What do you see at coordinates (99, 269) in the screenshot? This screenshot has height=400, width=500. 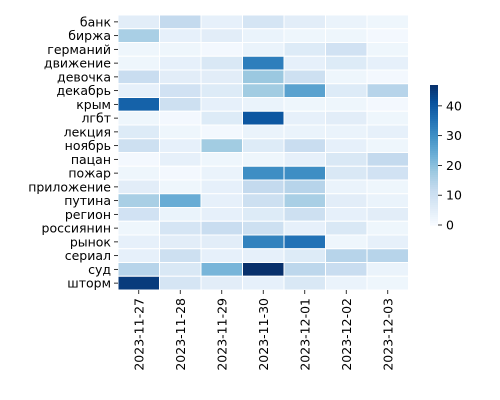 I see `y-tick-label: суд` at bounding box center [99, 269].